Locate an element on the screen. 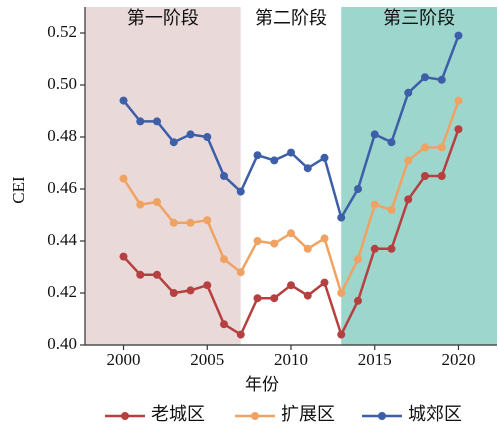 This screenshot has height=431, width=498. y-tick-label: 0.50 is located at coordinates (62, 83).